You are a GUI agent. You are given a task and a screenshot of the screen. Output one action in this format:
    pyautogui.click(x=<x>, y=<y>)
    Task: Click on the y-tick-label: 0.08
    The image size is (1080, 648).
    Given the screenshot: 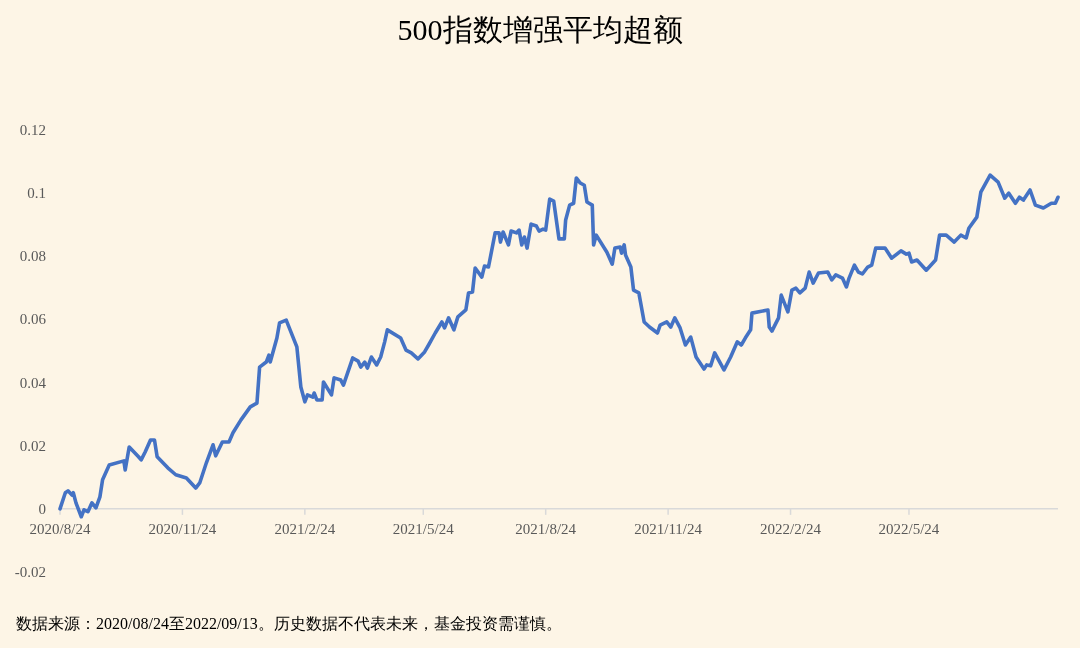 What is the action you would take?
    pyautogui.click(x=32, y=256)
    